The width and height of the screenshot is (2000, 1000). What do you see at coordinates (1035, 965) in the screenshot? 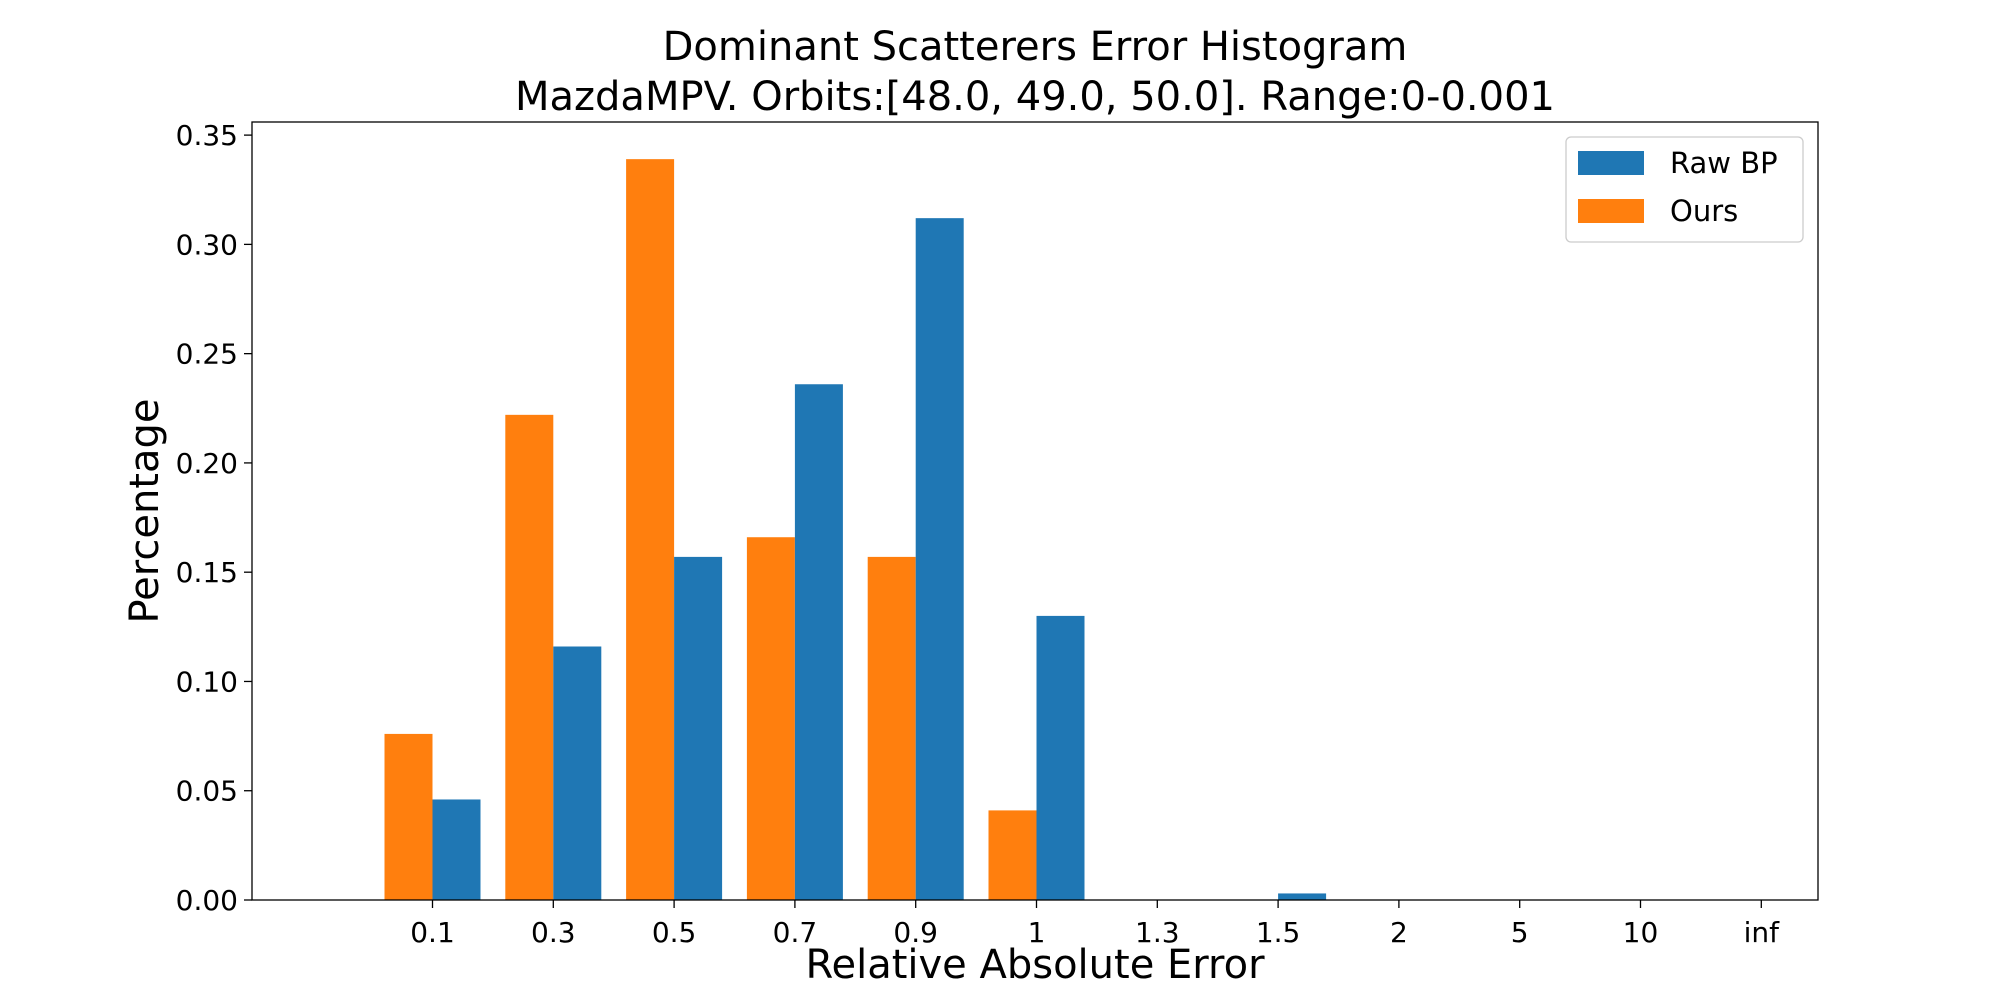
I see `x-axis-label: Relative Absolute Error` at bounding box center [1035, 965].